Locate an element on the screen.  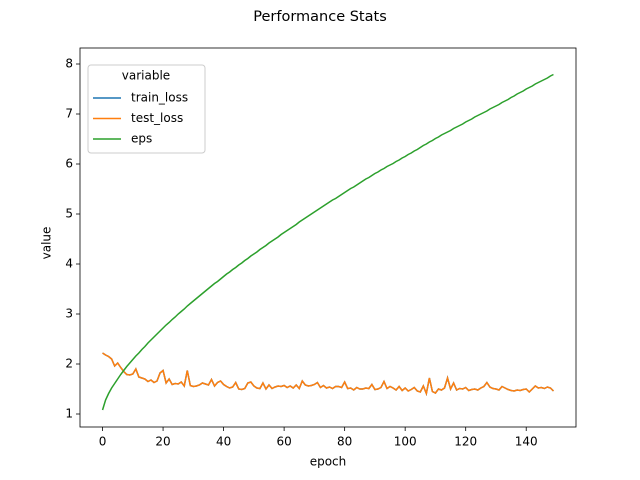
line is located at coordinates (328, 374).